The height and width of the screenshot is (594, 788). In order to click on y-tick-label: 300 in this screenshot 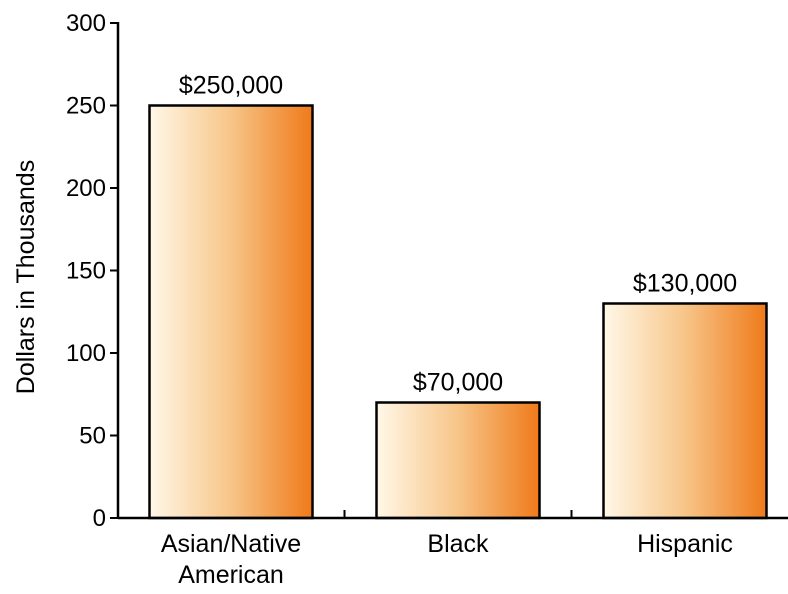, I will do `click(86, 23)`.